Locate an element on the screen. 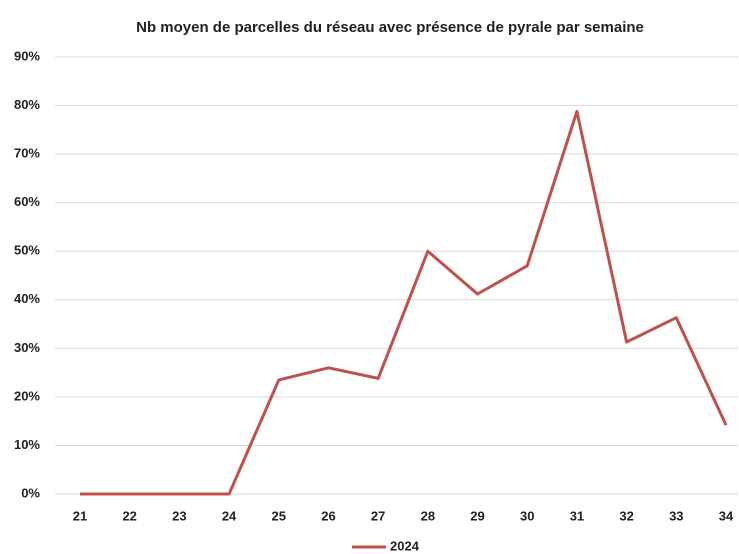 The height and width of the screenshot is (554, 739). y-tick-label: 60% is located at coordinates (27, 201).